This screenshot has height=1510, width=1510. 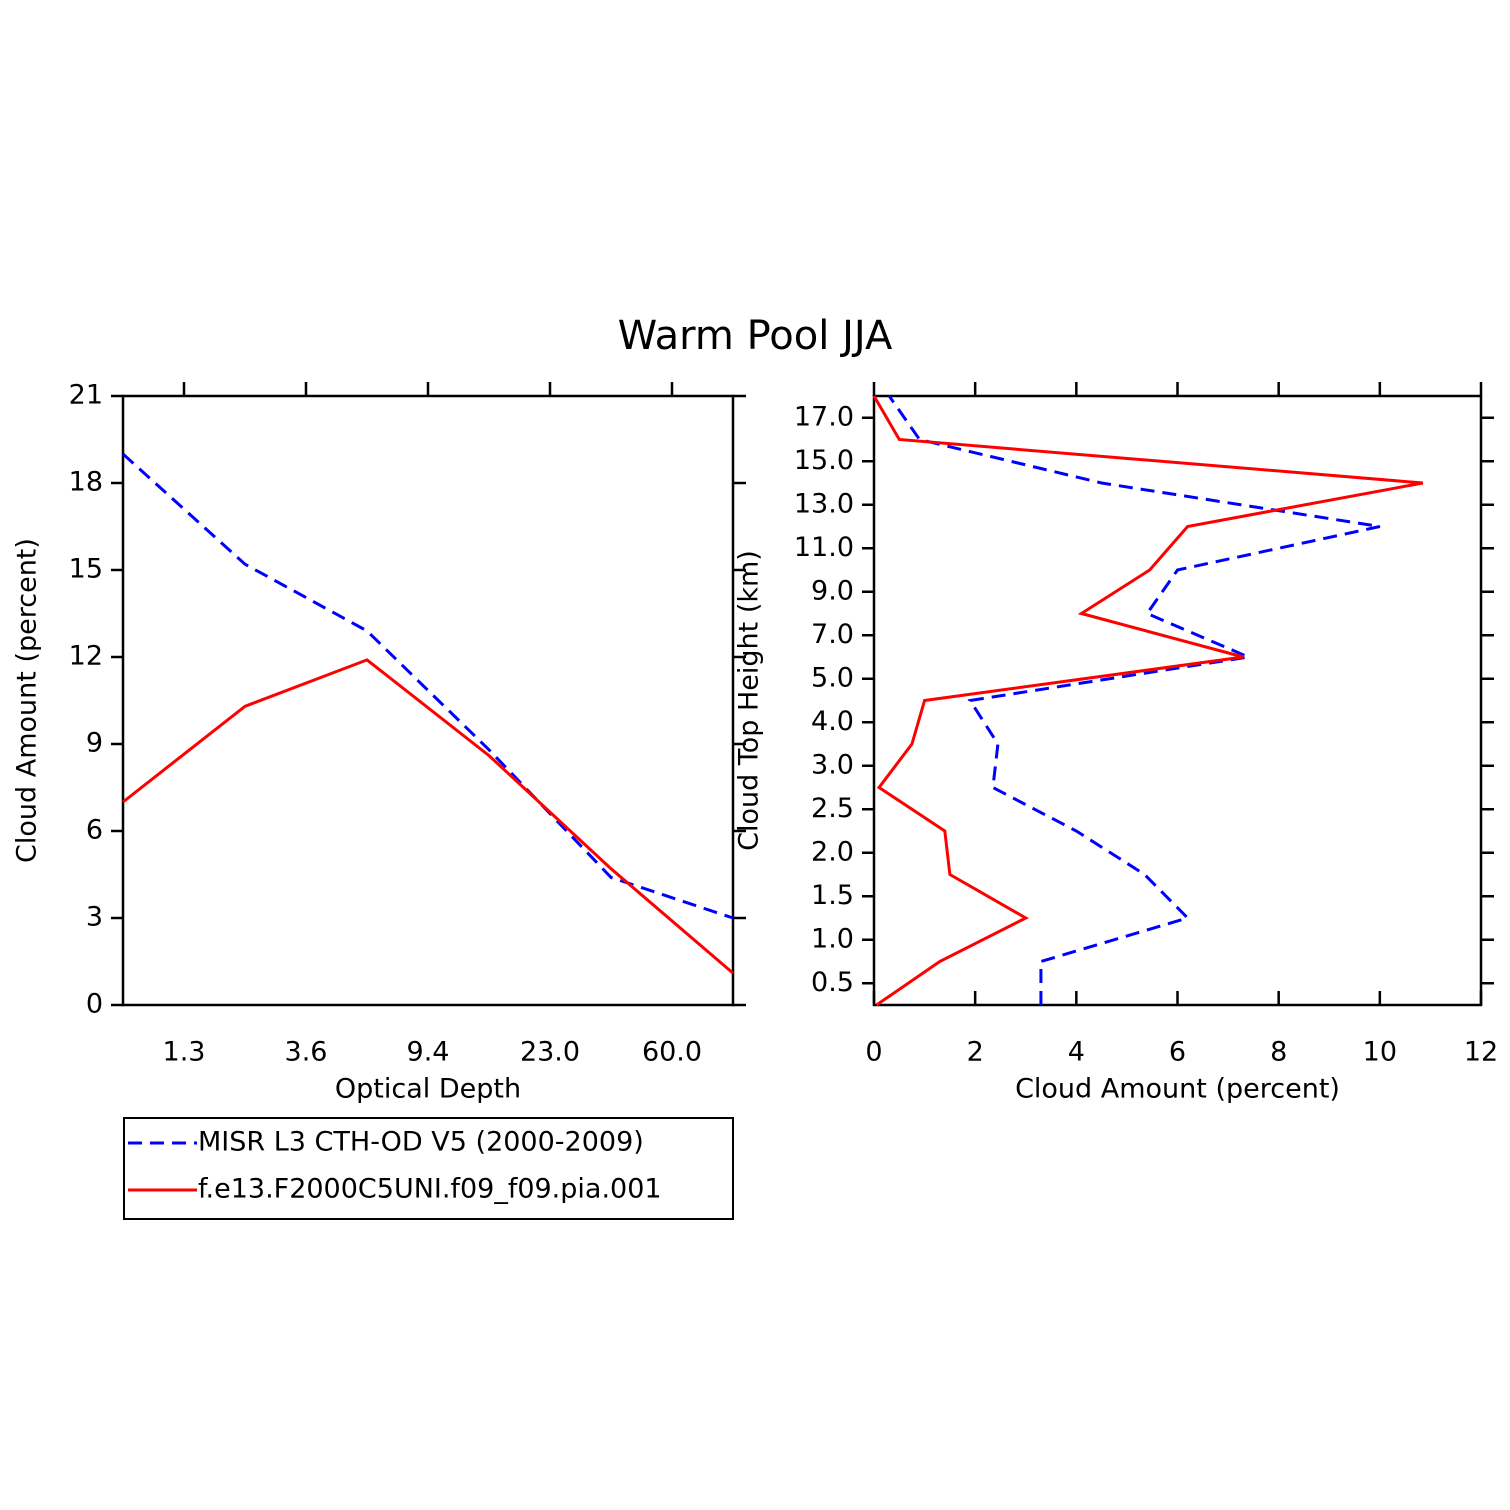 I want to click on y-axis-label: Cloud Top Height (km), so click(x=749, y=700).